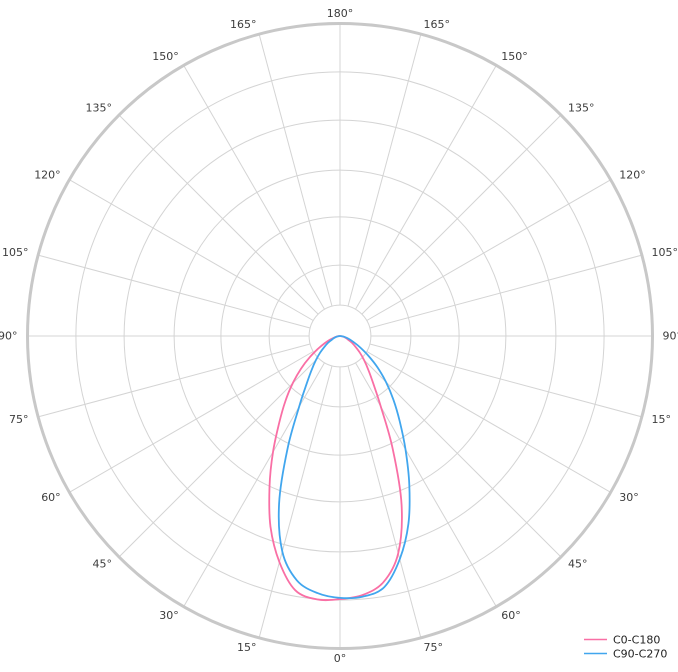 Image resolution: width=678 pixels, height=672 pixels. I want to click on series-curve-c0-c180, so click(335, 468).